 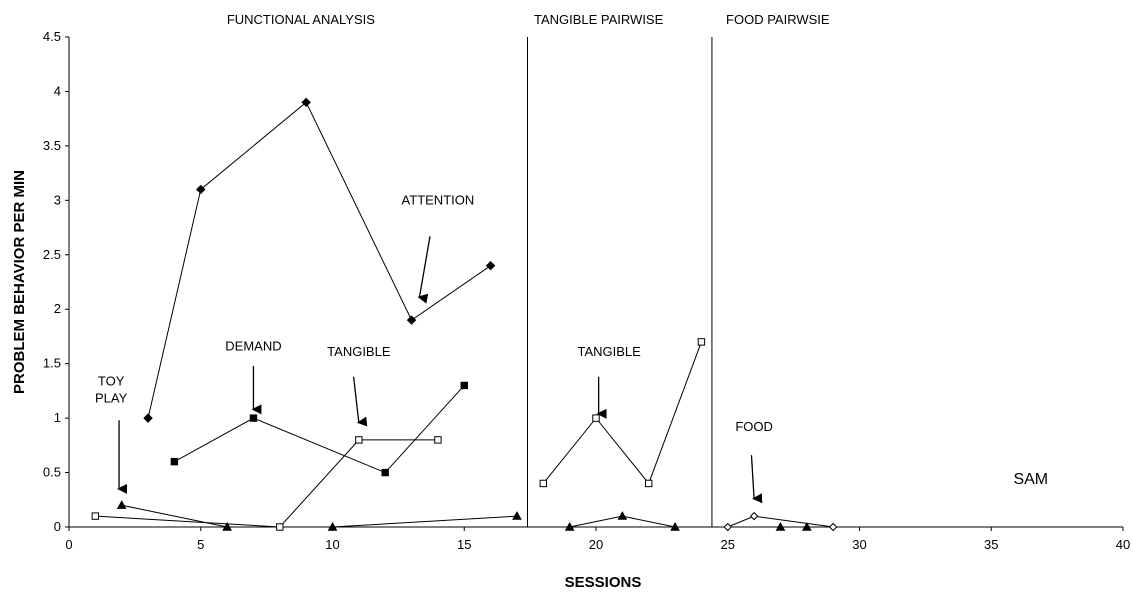 What do you see at coordinates (111, 380) in the screenshot?
I see `annotation-line: TOY` at bounding box center [111, 380].